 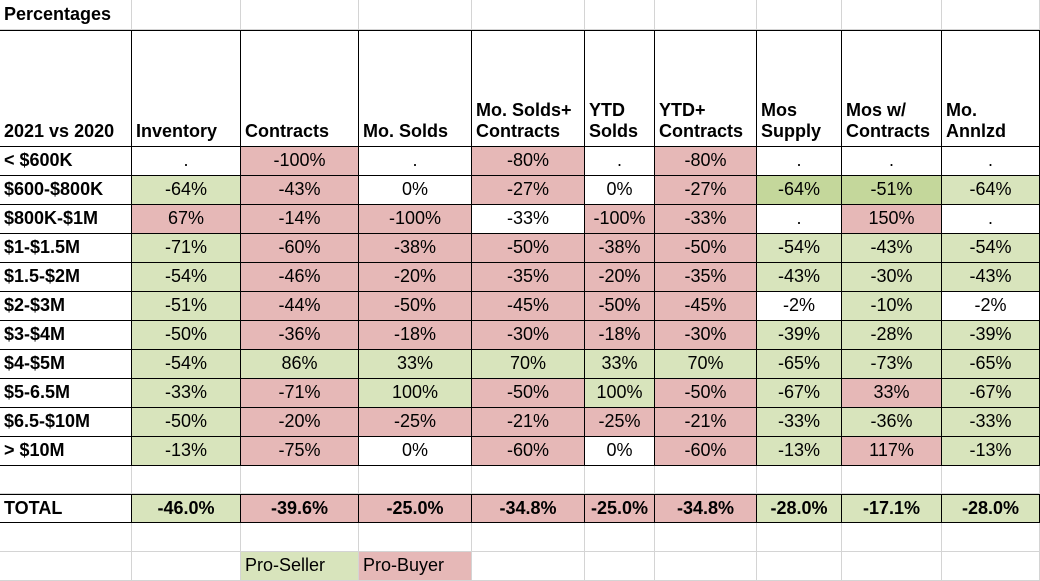 I want to click on data-cell: 100%, so click(x=415, y=393).